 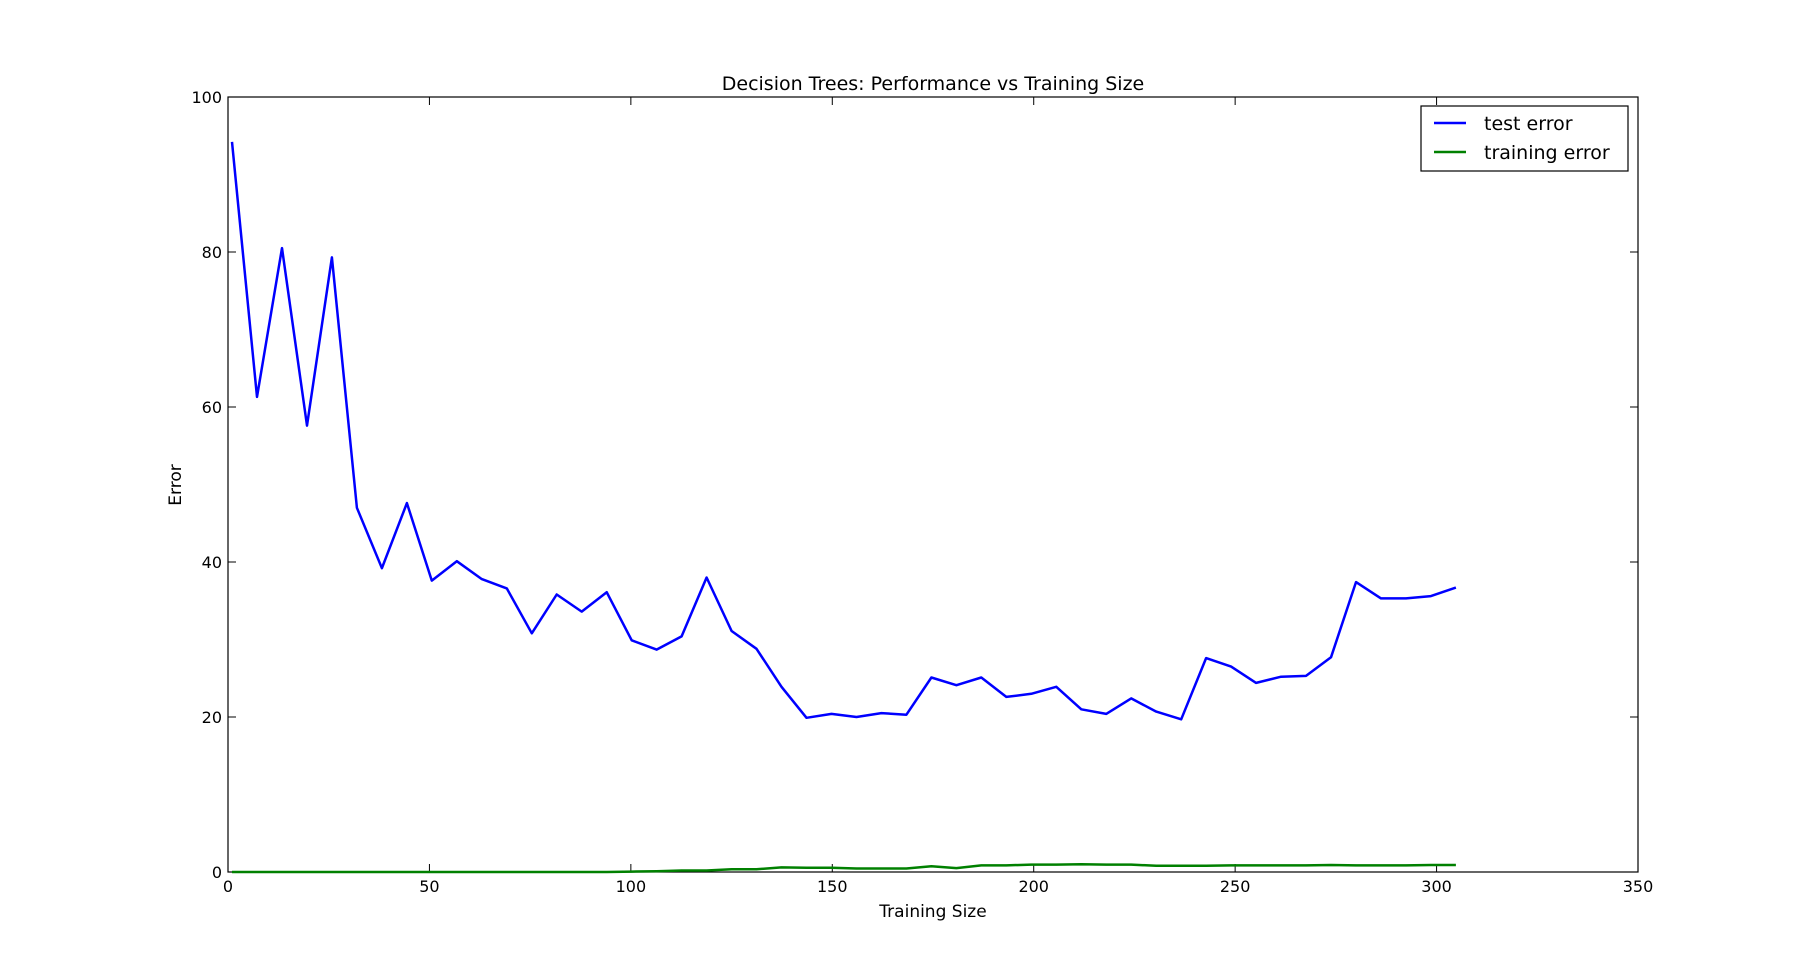 I want to click on x-tick-label: 0, so click(x=228, y=886).